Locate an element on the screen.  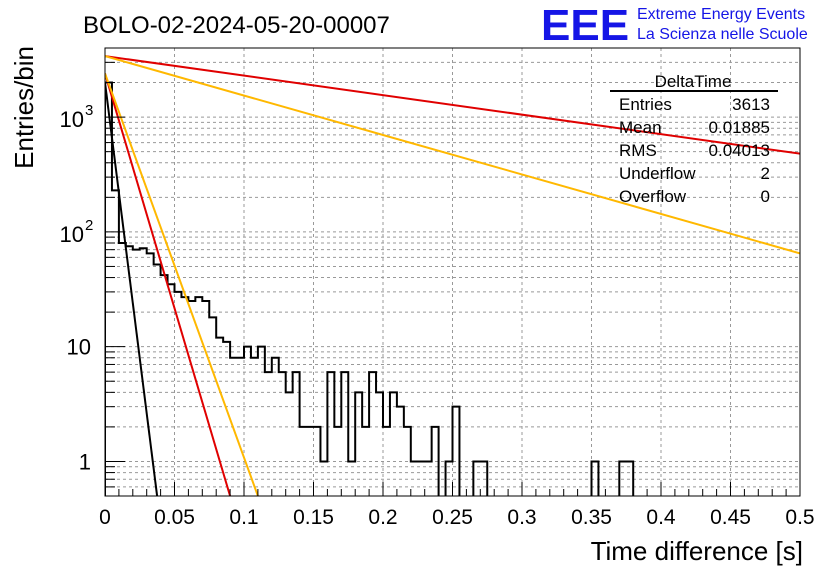
y-tick-exponent: 2 is located at coordinates (89, 225).